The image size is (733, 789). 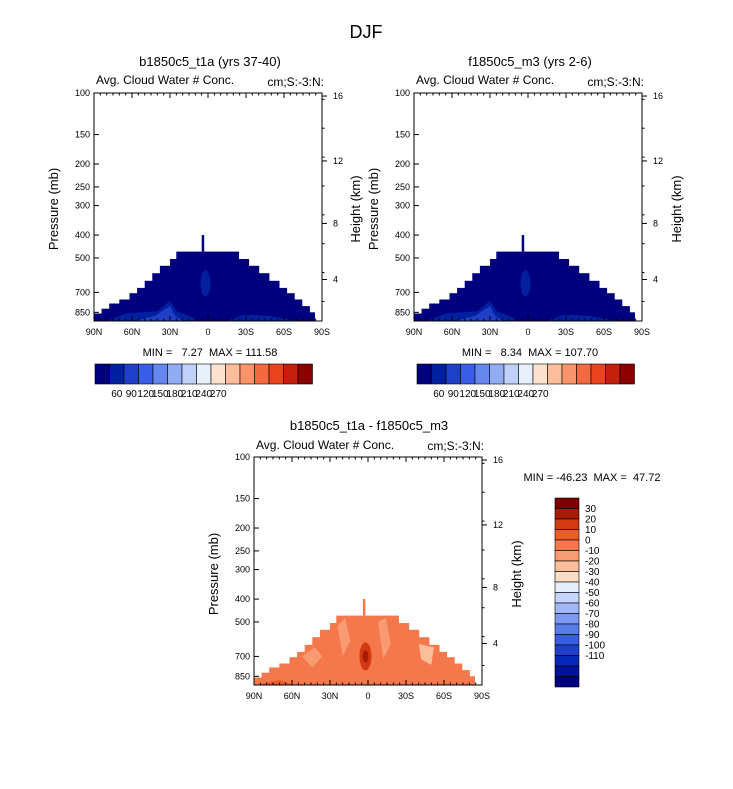 What do you see at coordinates (592, 583) in the screenshot?
I see `colorbar-label: -40` at bounding box center [592, 583].